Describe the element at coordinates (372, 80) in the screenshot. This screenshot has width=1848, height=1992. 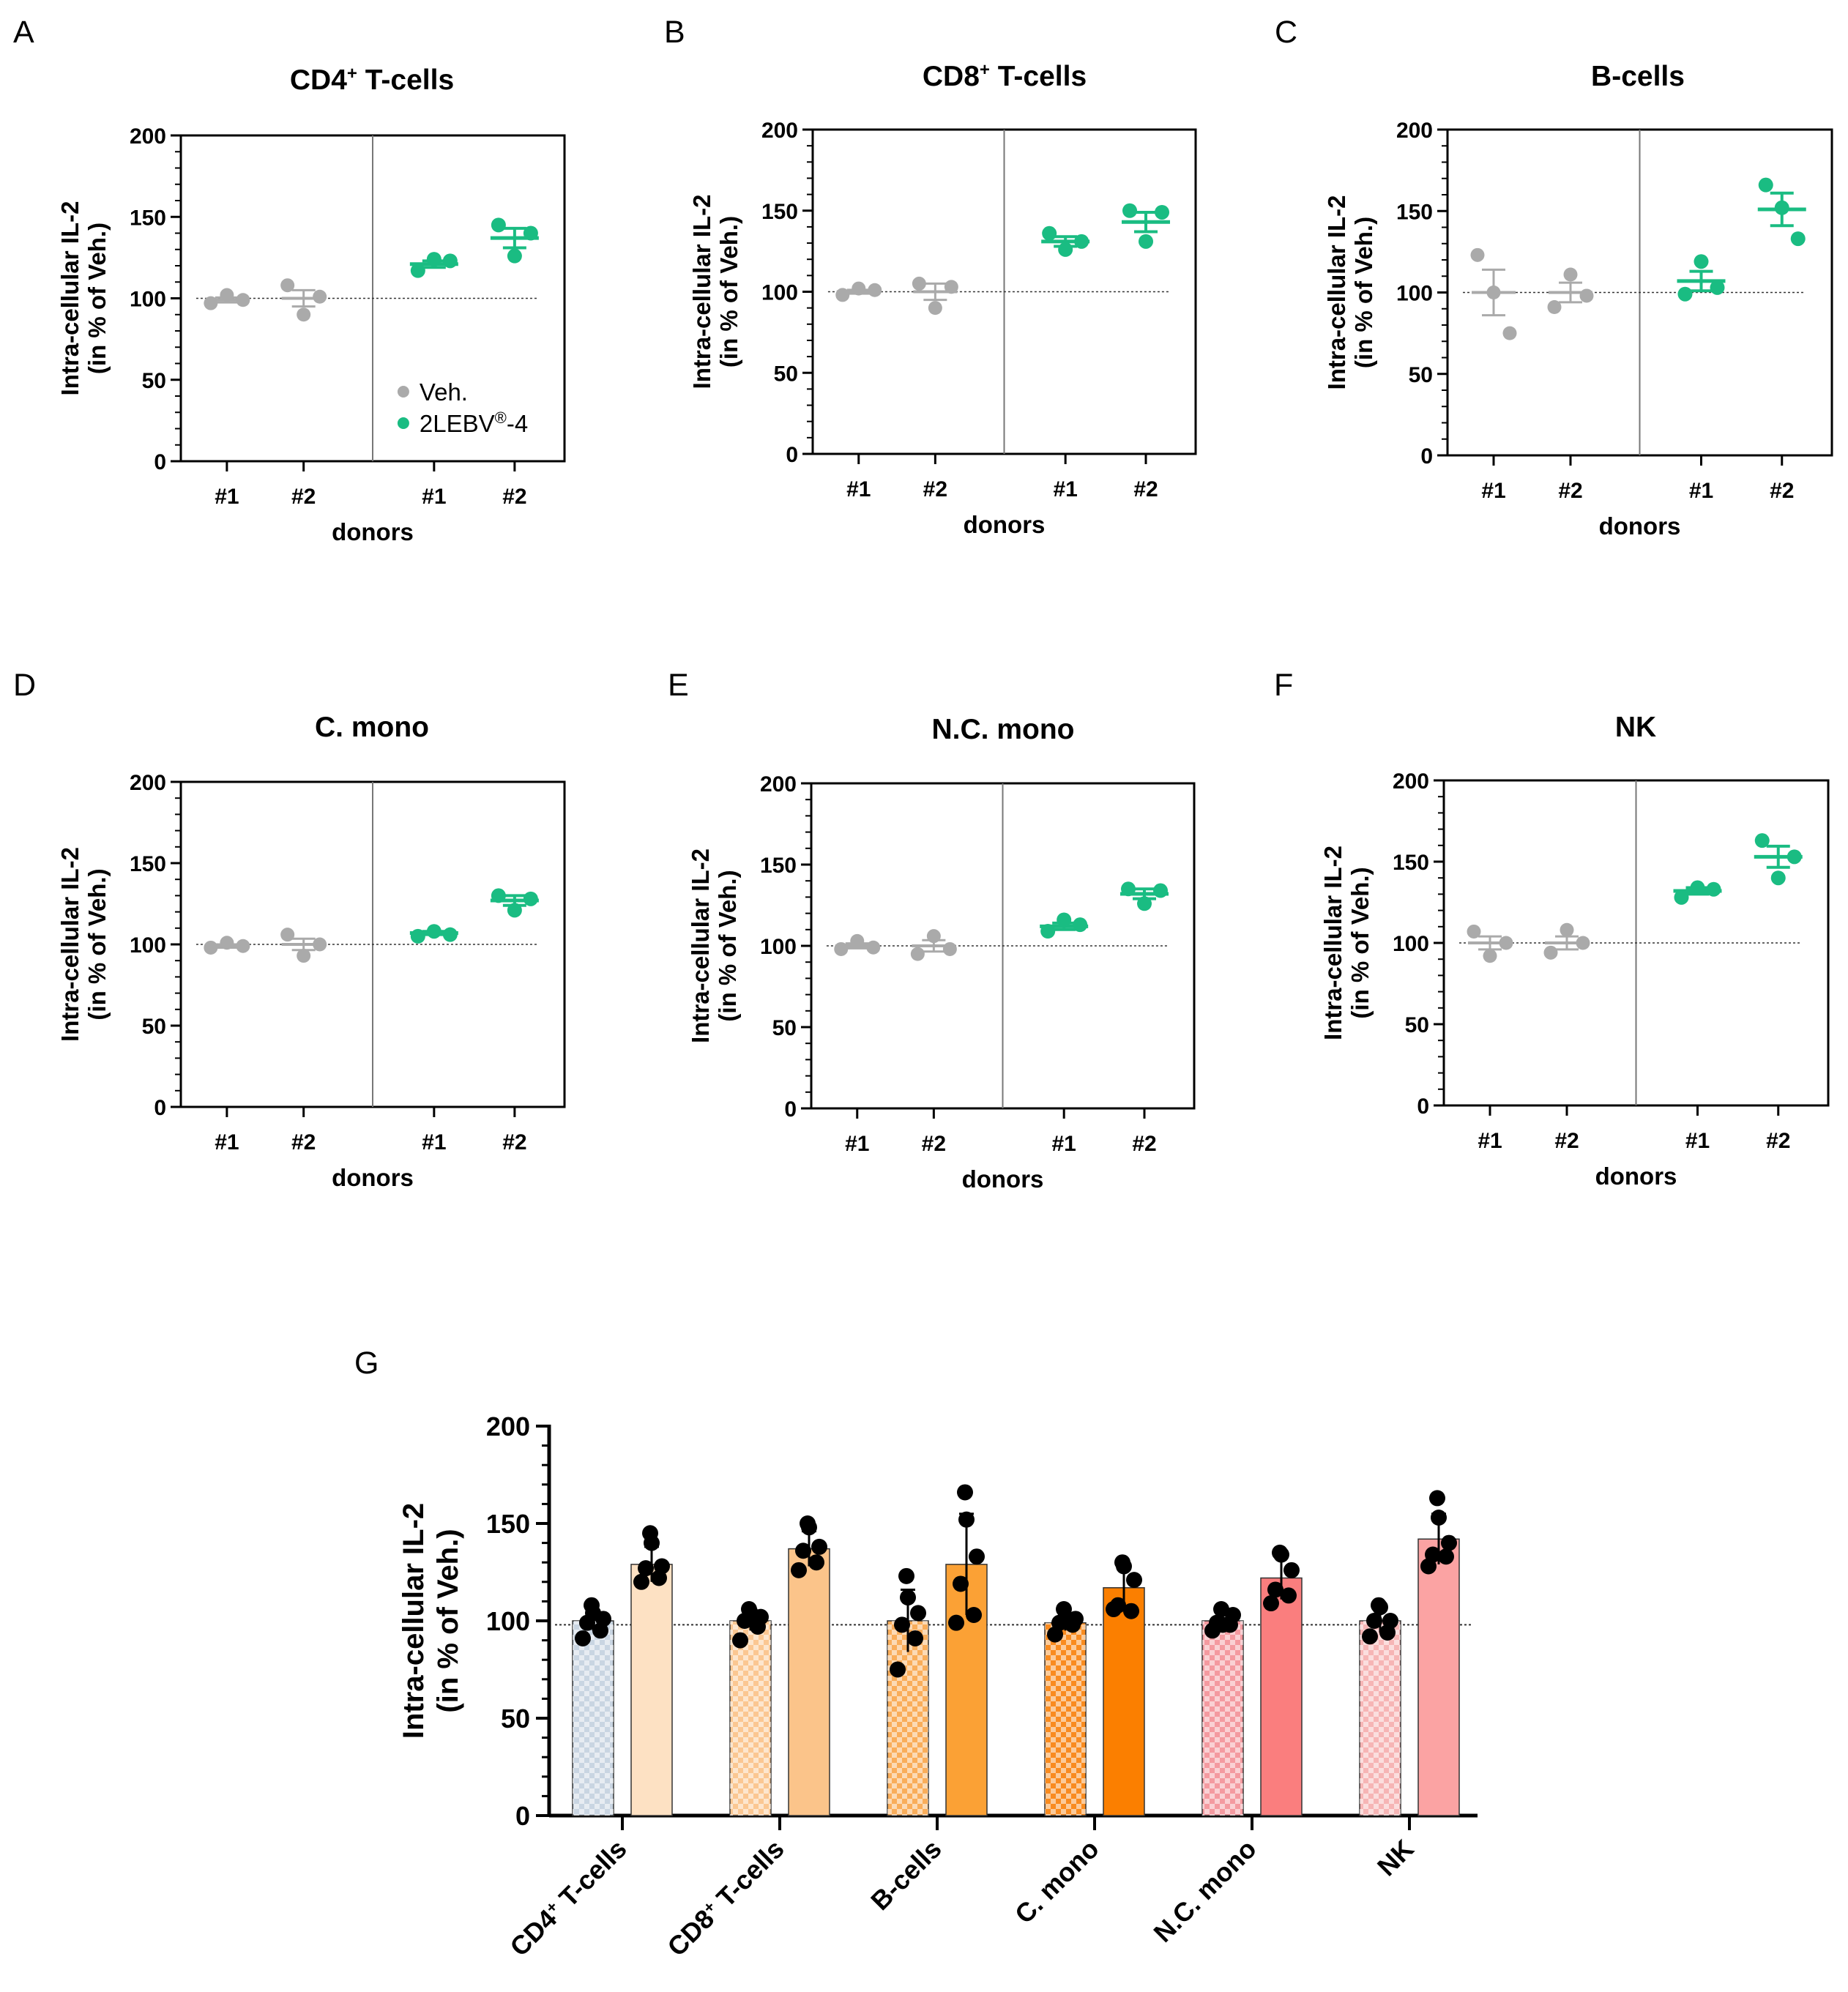
I see `panel-title: CD4+ T-cells` at that location.